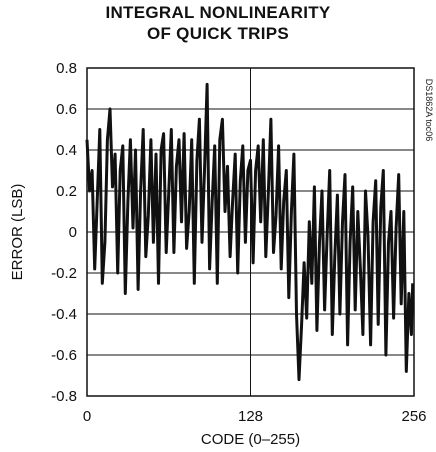  What do you see at coordinates (66, 150) in the screenshot?
I see `y-tick-label: 0.4` at bounding box center [66, 150].